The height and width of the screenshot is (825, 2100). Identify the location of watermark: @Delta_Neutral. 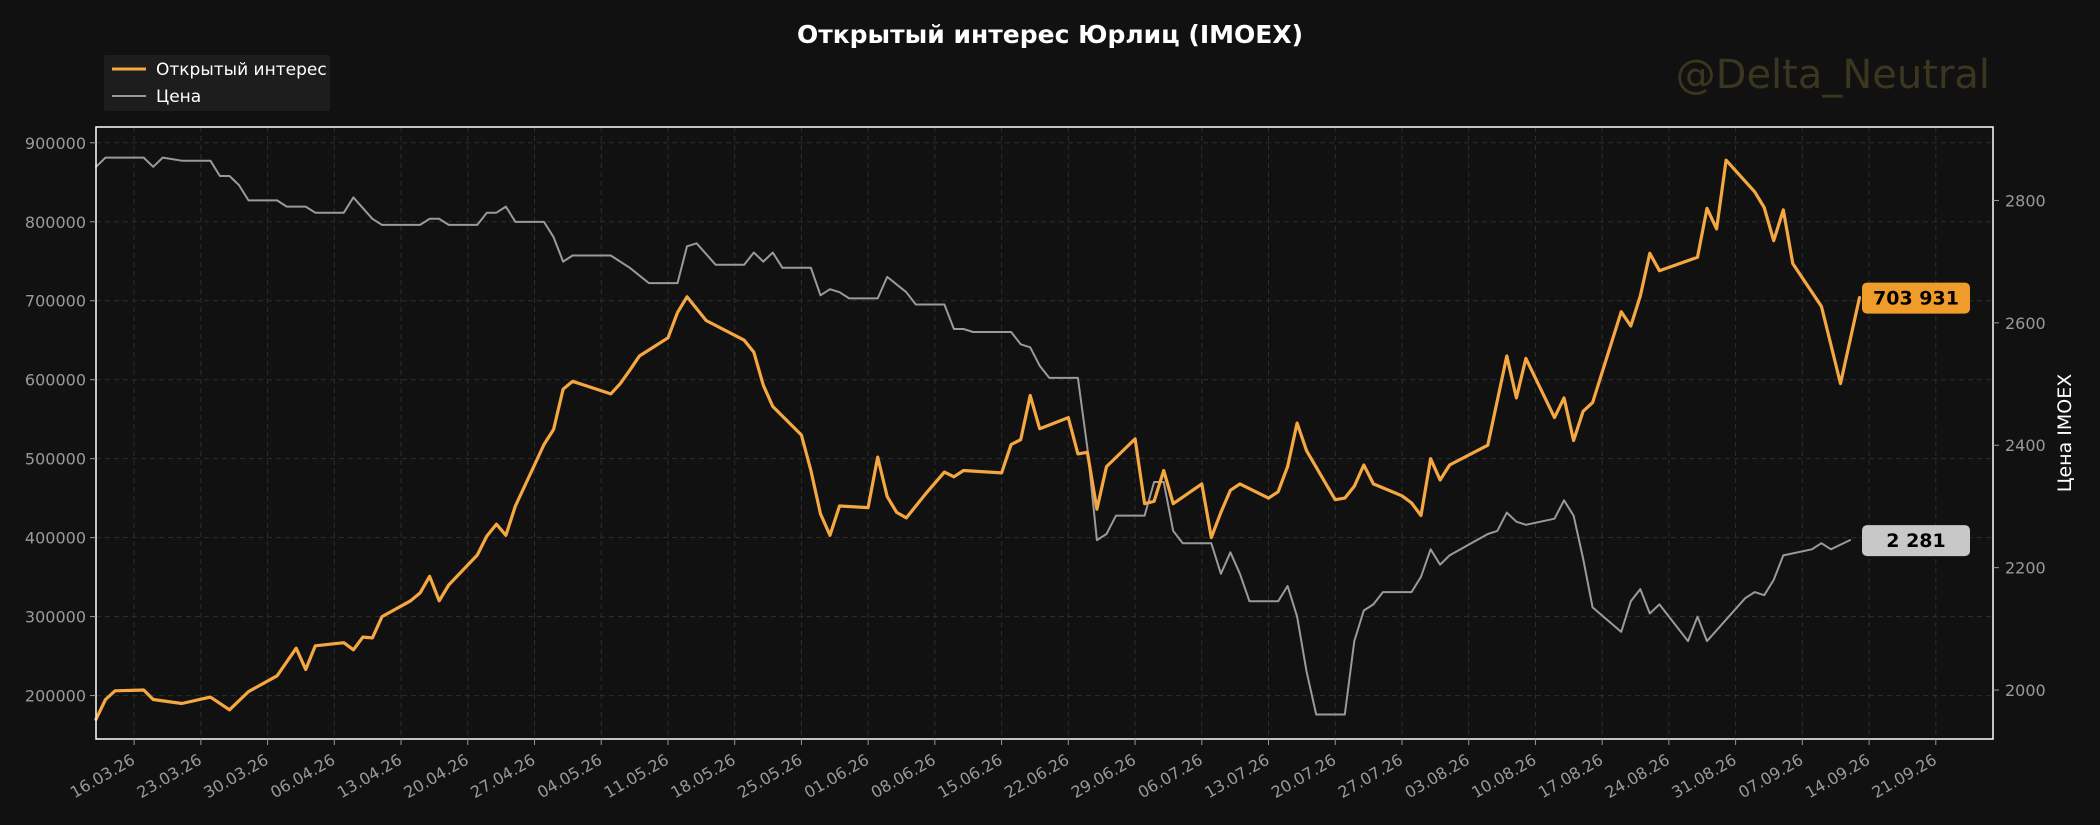
(1833, 75).